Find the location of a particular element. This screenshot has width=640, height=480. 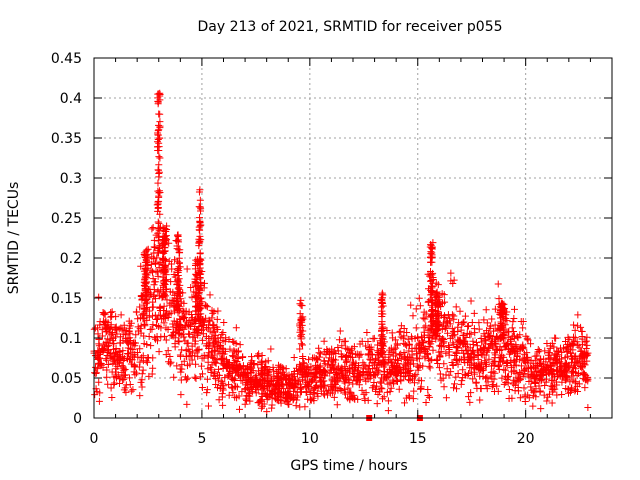

y-tick-label: 0.45 is located at coordinates (66, 59).